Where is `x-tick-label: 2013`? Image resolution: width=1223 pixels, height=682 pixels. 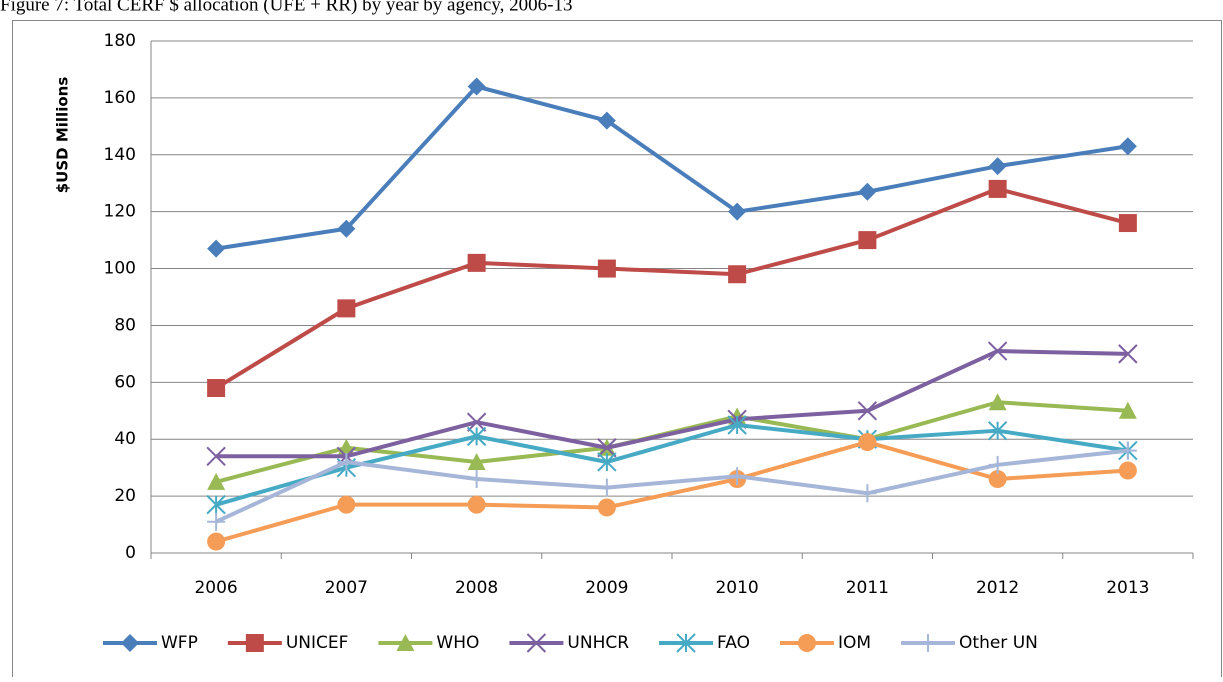
x-tick-label: 2013 is located at coordinates (1127, 588).